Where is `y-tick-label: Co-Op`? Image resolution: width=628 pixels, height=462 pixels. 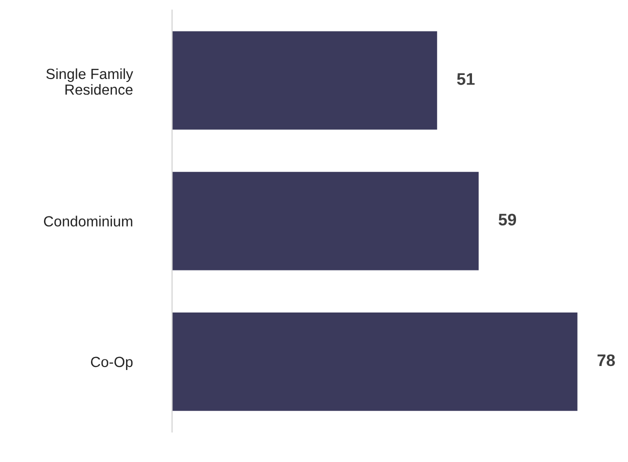 y-tick-label: Co-Op is located at coordinates (111, 363).